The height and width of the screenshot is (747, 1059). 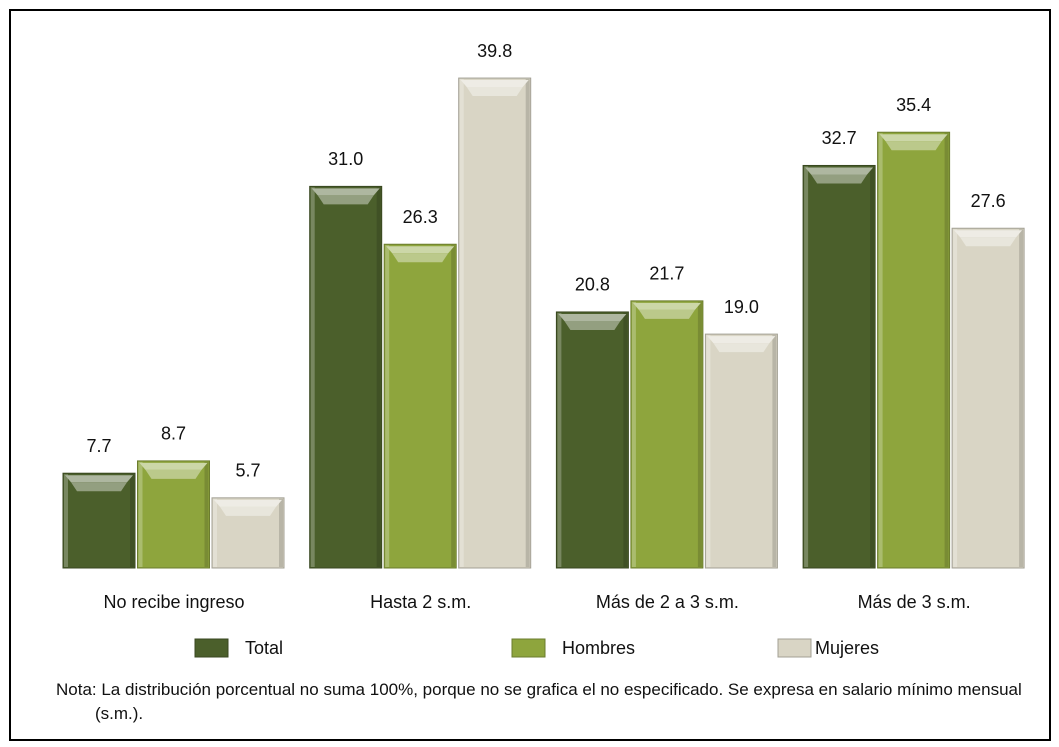 I want to click on x-tick-label: Más de 3 s.m., so click(x=914, y=602).